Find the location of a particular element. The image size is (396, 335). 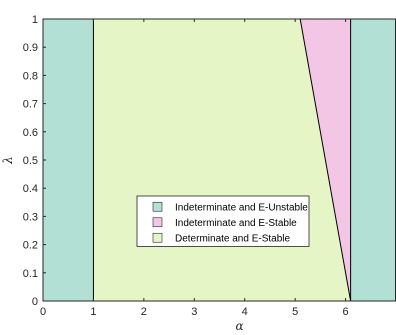

y-tick-label: 0.3 is located at coordinates (30, 217).